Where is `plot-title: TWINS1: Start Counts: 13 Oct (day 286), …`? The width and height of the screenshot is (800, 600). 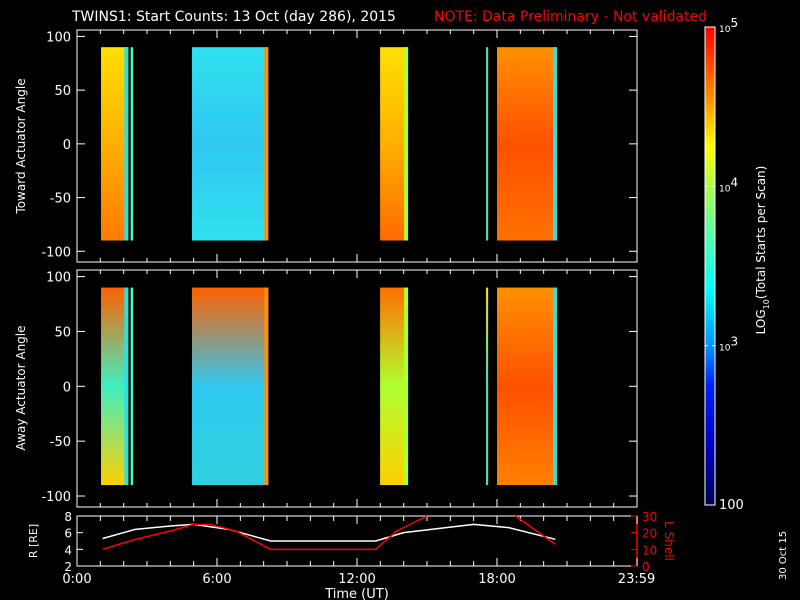
plot-title: TWINS1: Start Counts: 13 Oct (day 286), … is located at coordinates (233, 17).